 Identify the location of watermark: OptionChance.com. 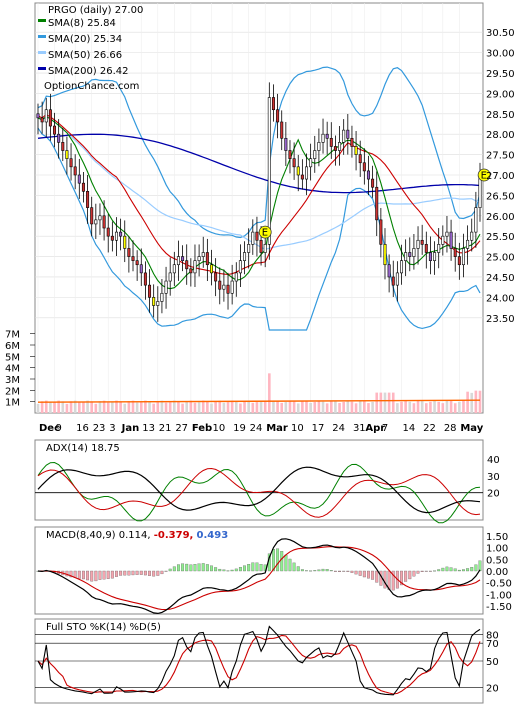
(91, 86).